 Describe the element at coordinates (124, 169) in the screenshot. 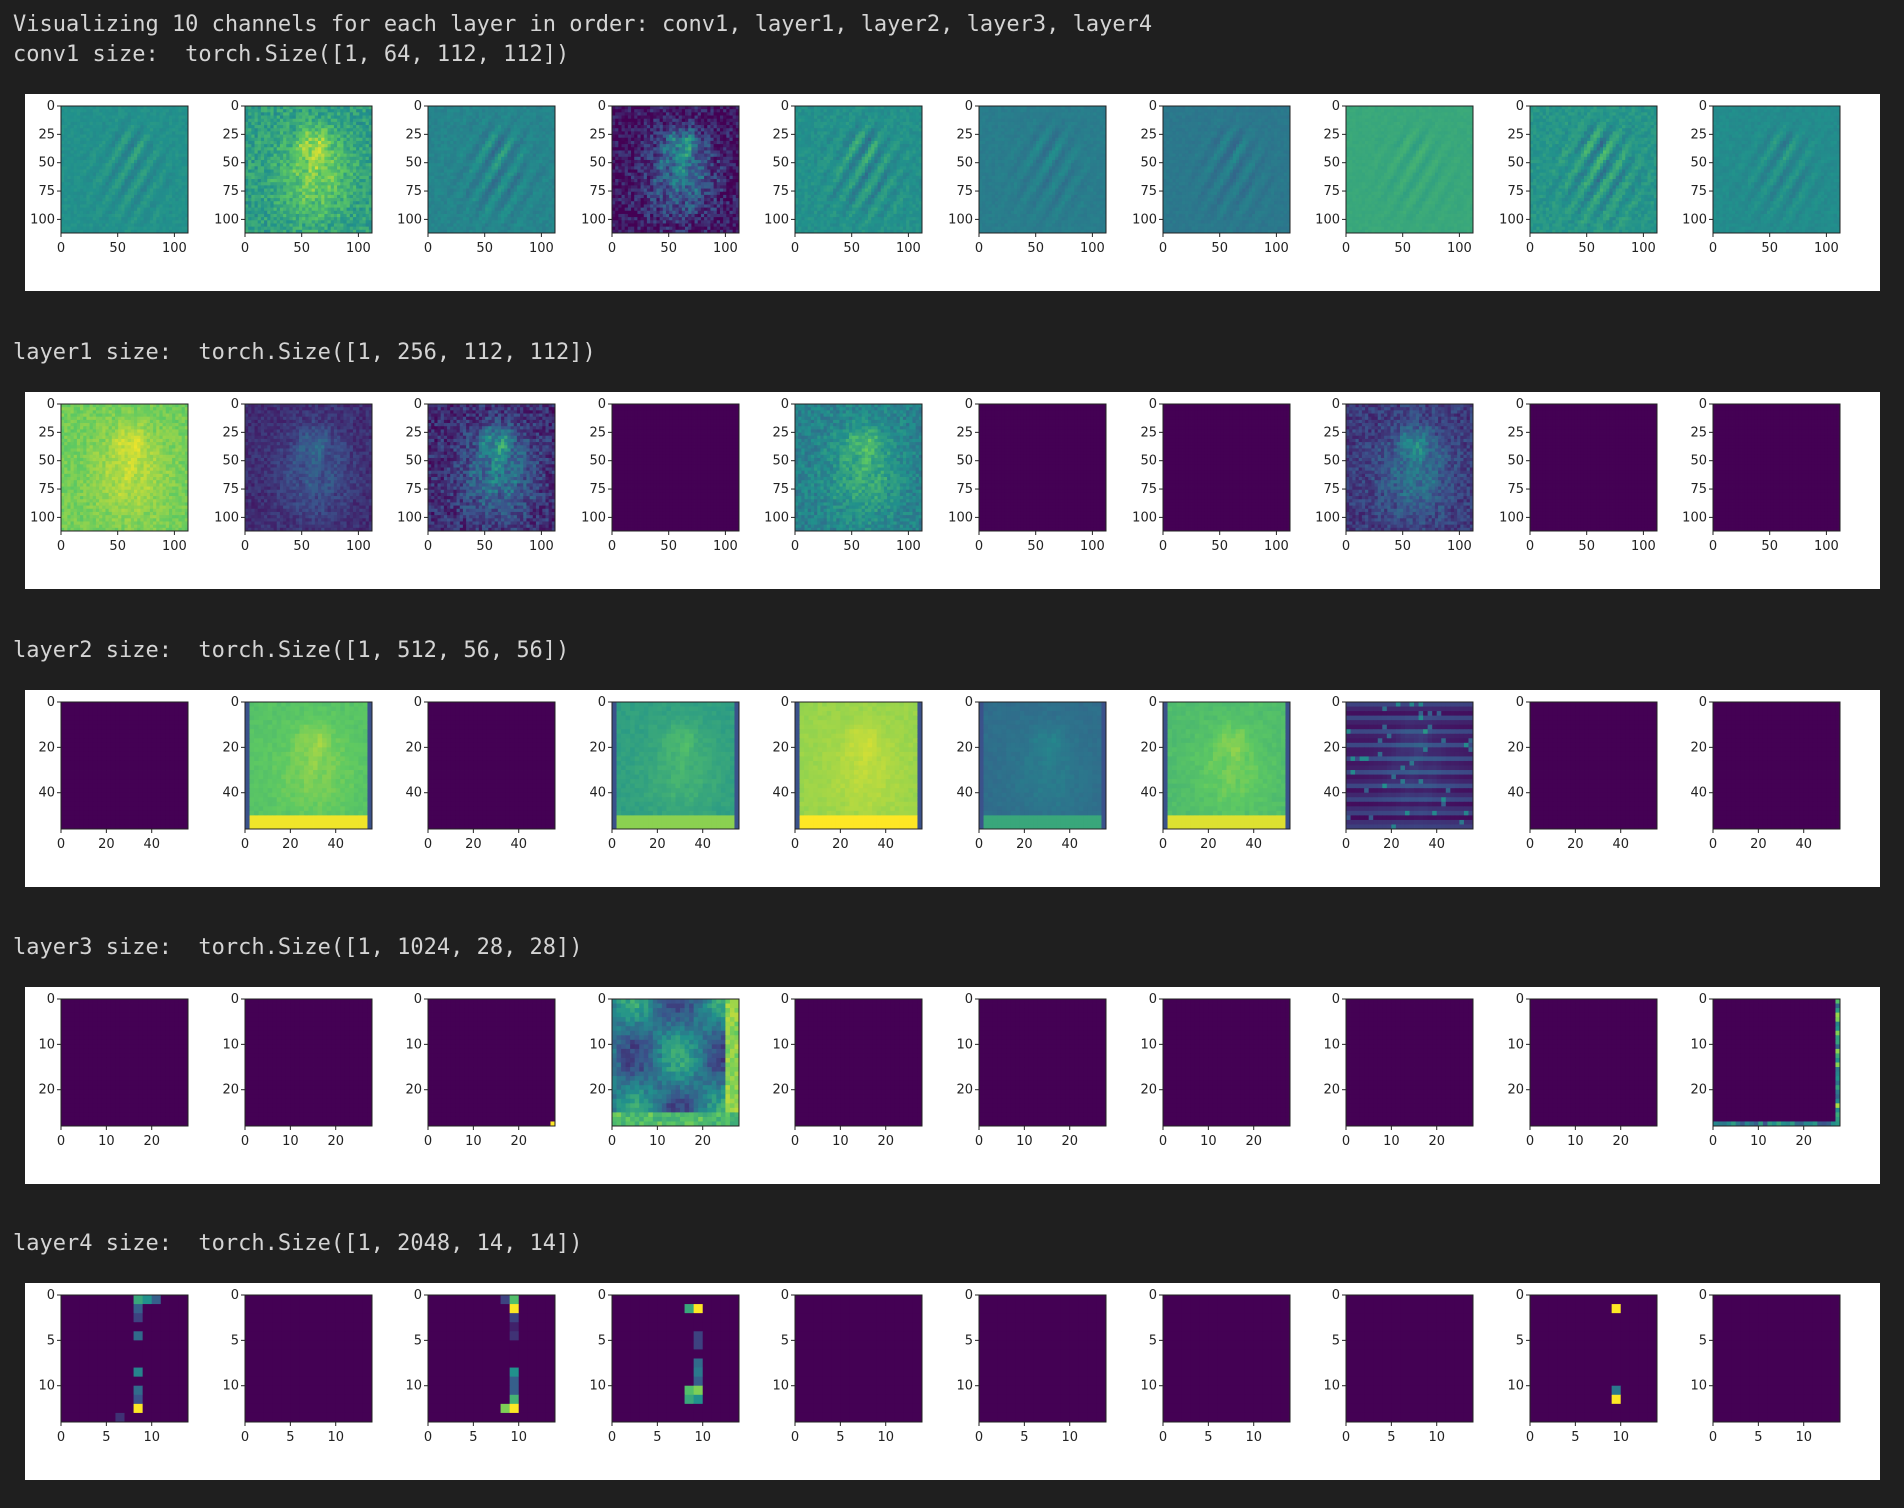

I see `axes-frame` at that location.